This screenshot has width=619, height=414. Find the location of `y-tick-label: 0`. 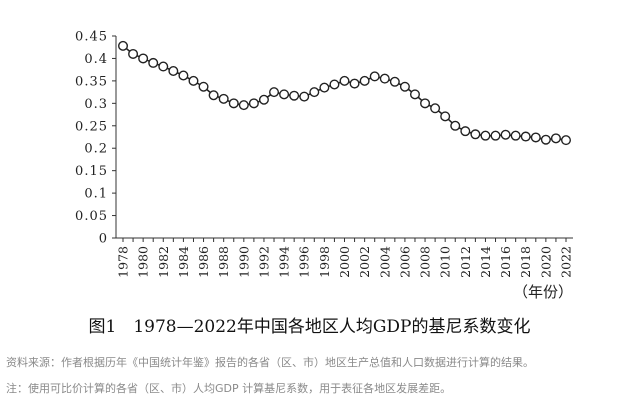

y-tick-label: 0 is located at coordinates (103, 239).